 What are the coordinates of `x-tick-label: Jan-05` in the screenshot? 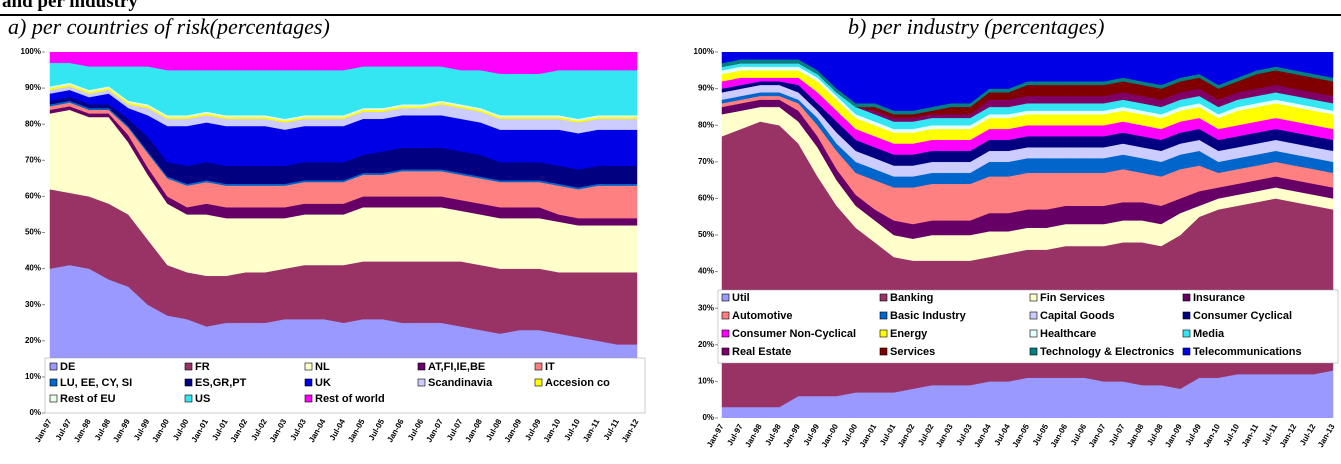 It's located at (1021, 435).